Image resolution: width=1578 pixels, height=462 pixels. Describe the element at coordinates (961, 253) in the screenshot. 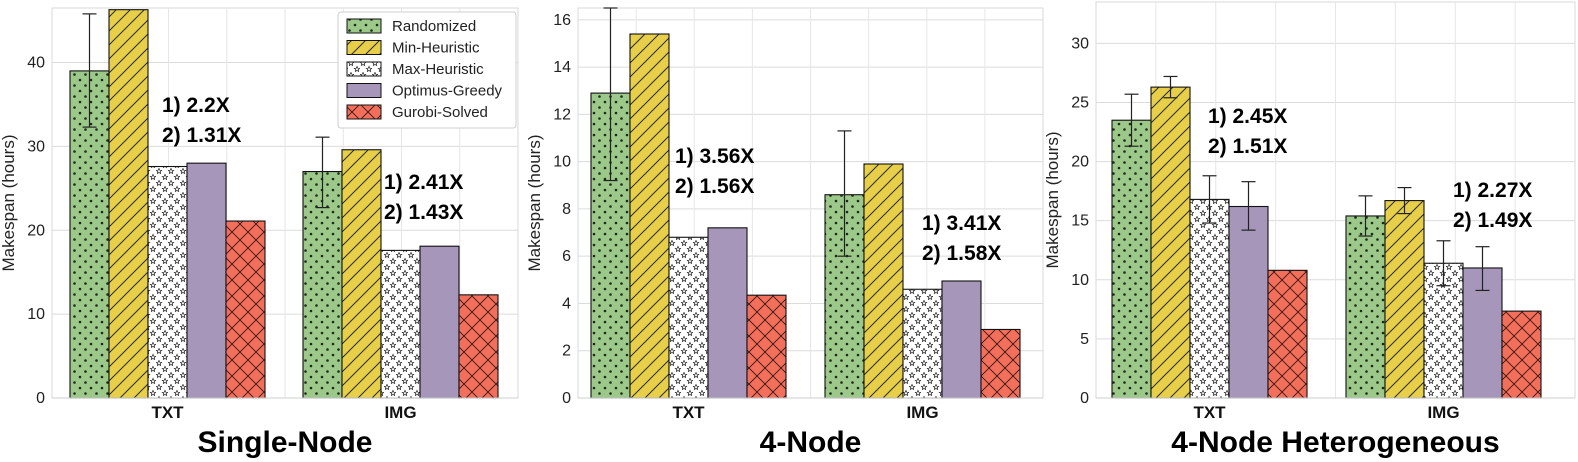

I see `annotation-img-line-2: 2) 1.58X` at that location.